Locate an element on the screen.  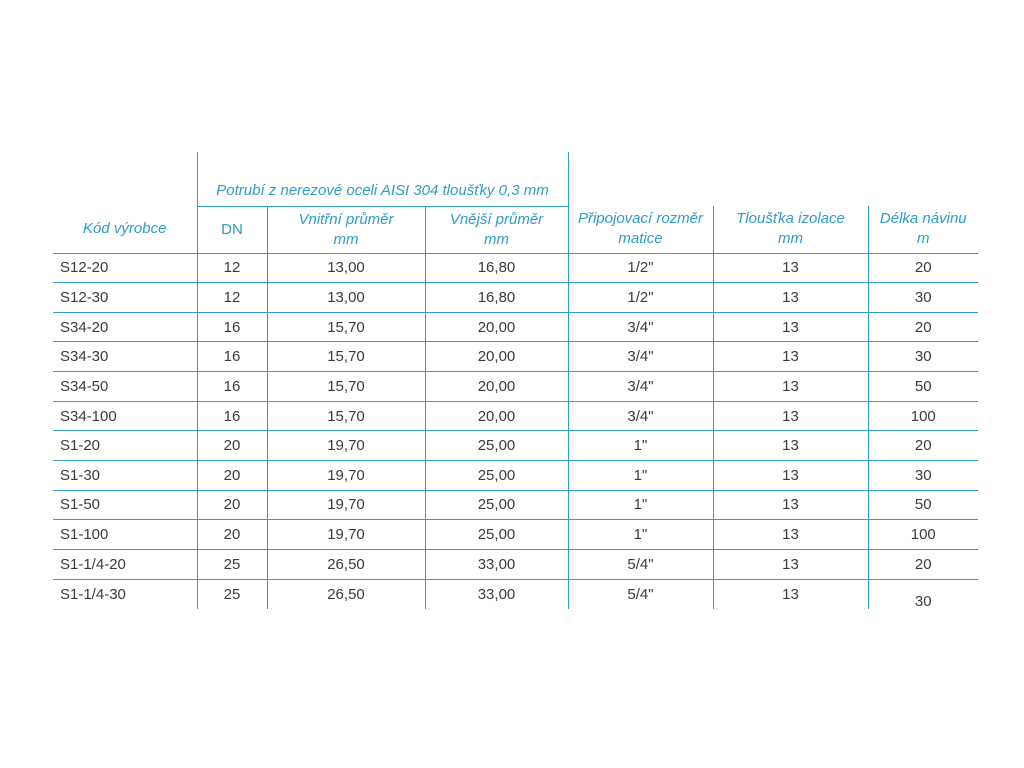
col-header-label: Připojovací rozměr is located at coordinates (640, 219).